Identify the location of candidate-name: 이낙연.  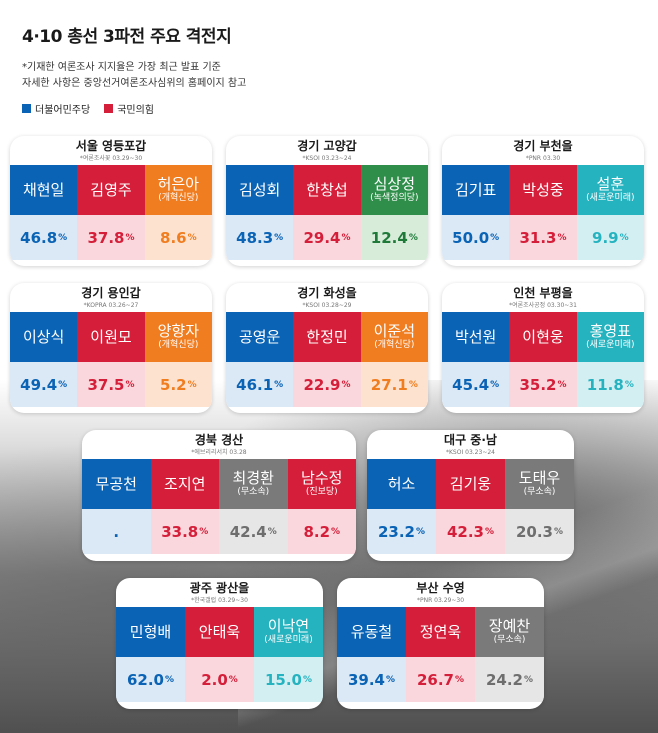
(288, 626).